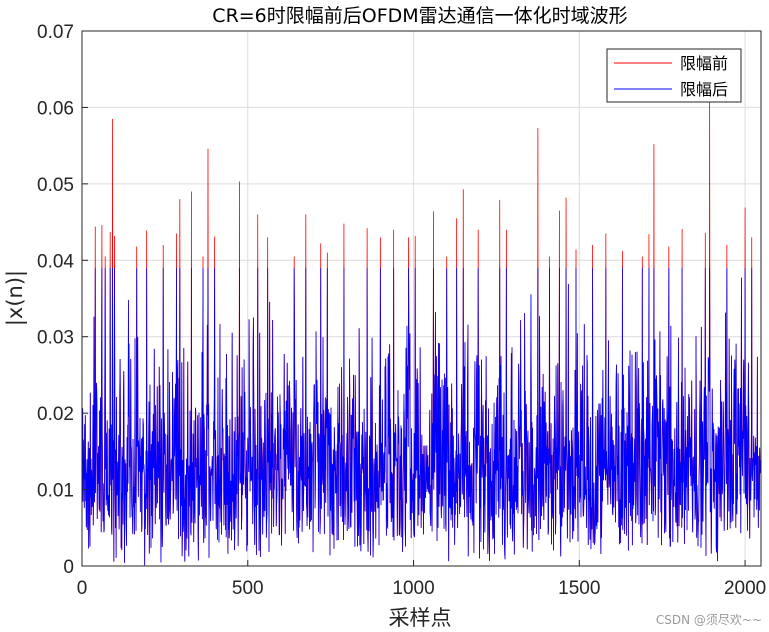 This screenshot has width=769, height=632. I want to click on y-tick-label: 0.05, so click(55, 185).